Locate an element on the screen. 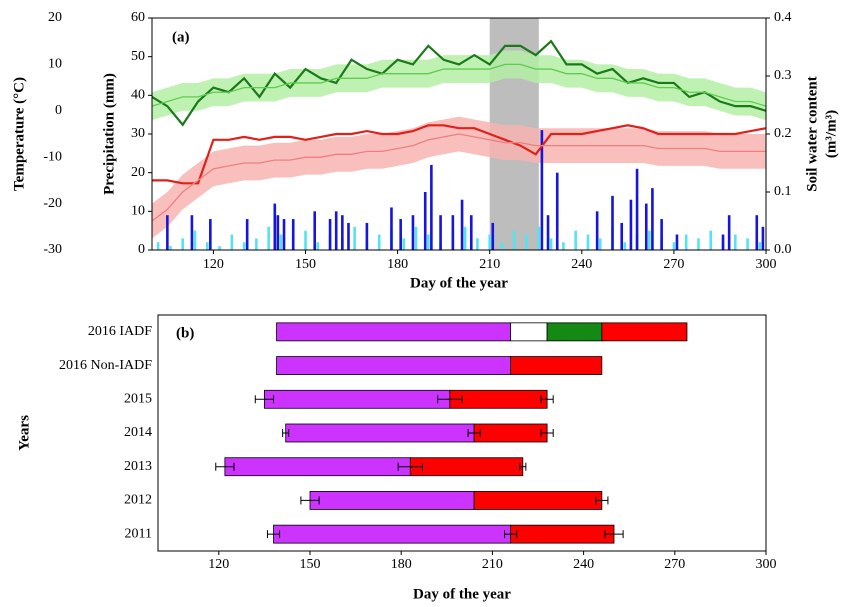 The image size is (841, 607). x-tick-label: 270 is located at coordinates (673, 264).